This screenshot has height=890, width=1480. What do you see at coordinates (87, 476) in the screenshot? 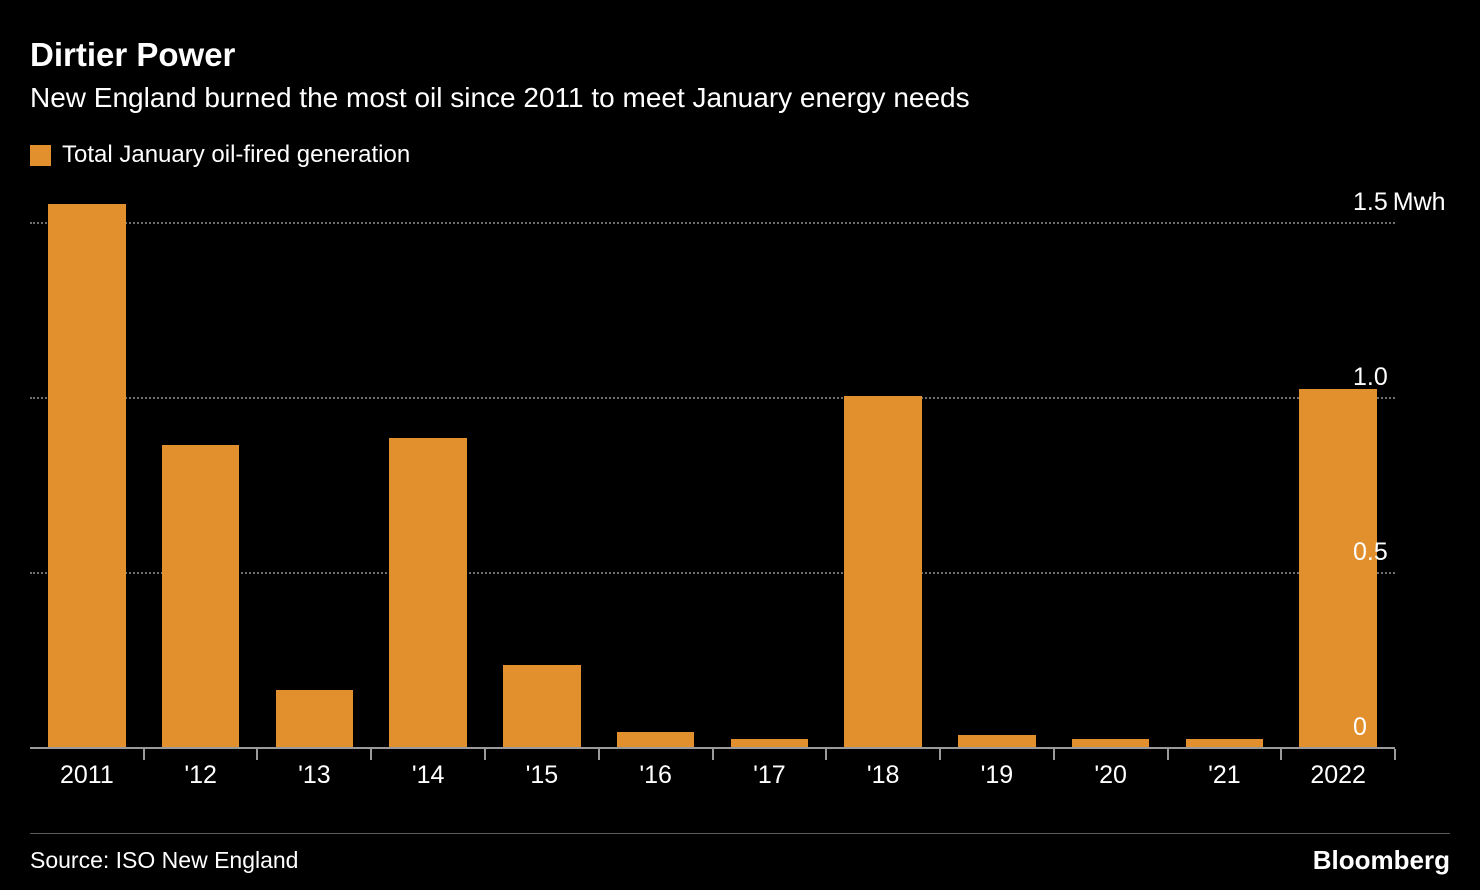
I see `bar-2011` at bounding box center [87, 476].